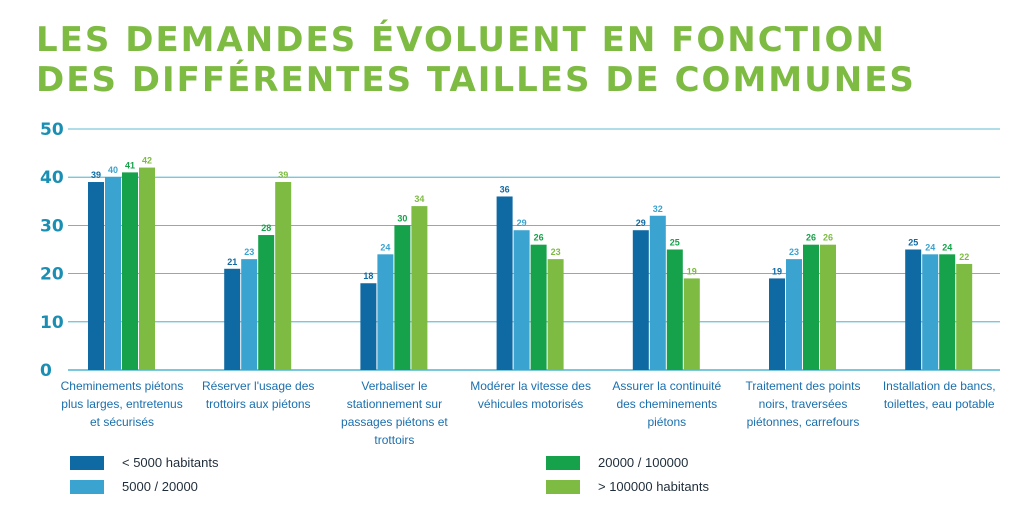 This screenshot has width=1017, height=508. I want to click on bar-cat6-series1, so click(777, 324).